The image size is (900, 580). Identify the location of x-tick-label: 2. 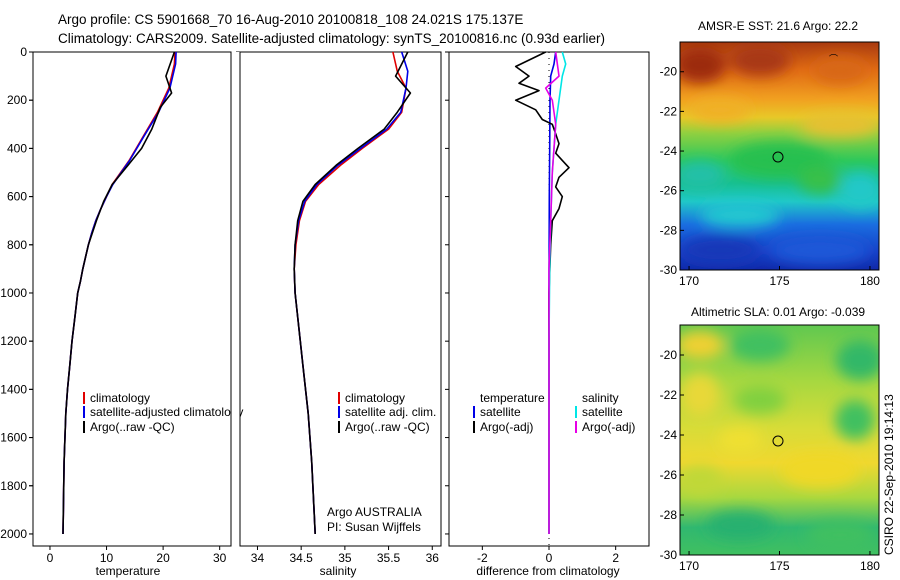
(615, 558).